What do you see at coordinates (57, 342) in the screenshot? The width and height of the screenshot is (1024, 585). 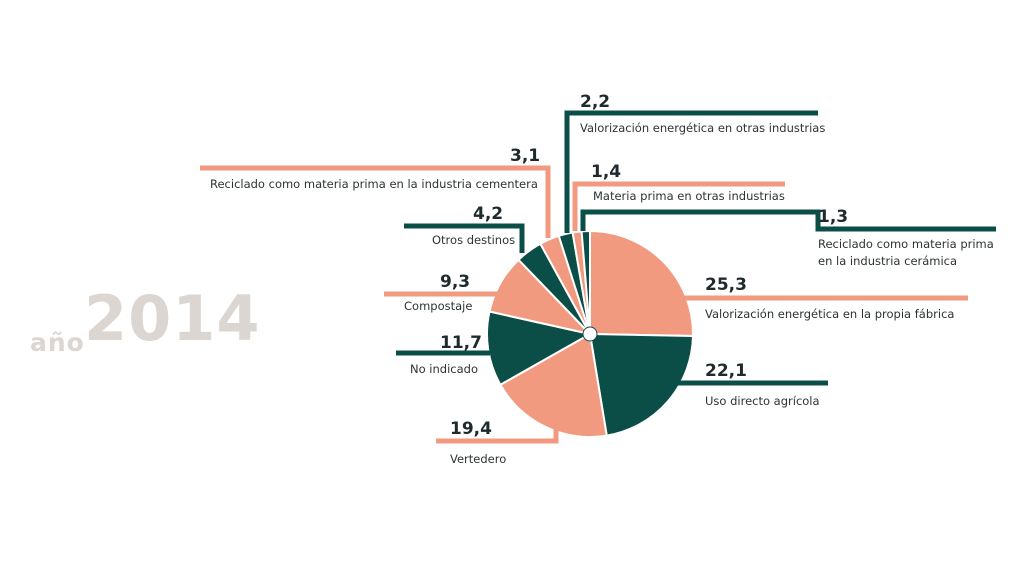 I see `year-prefix: año` at bounding box center [57, 342].